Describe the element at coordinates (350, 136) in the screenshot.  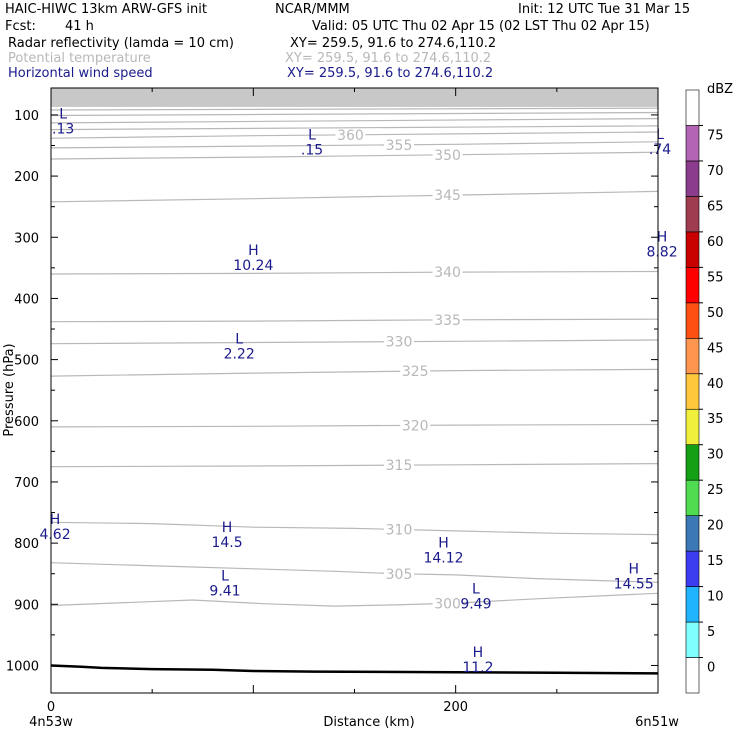
I see `theta-label: 360` at that location.